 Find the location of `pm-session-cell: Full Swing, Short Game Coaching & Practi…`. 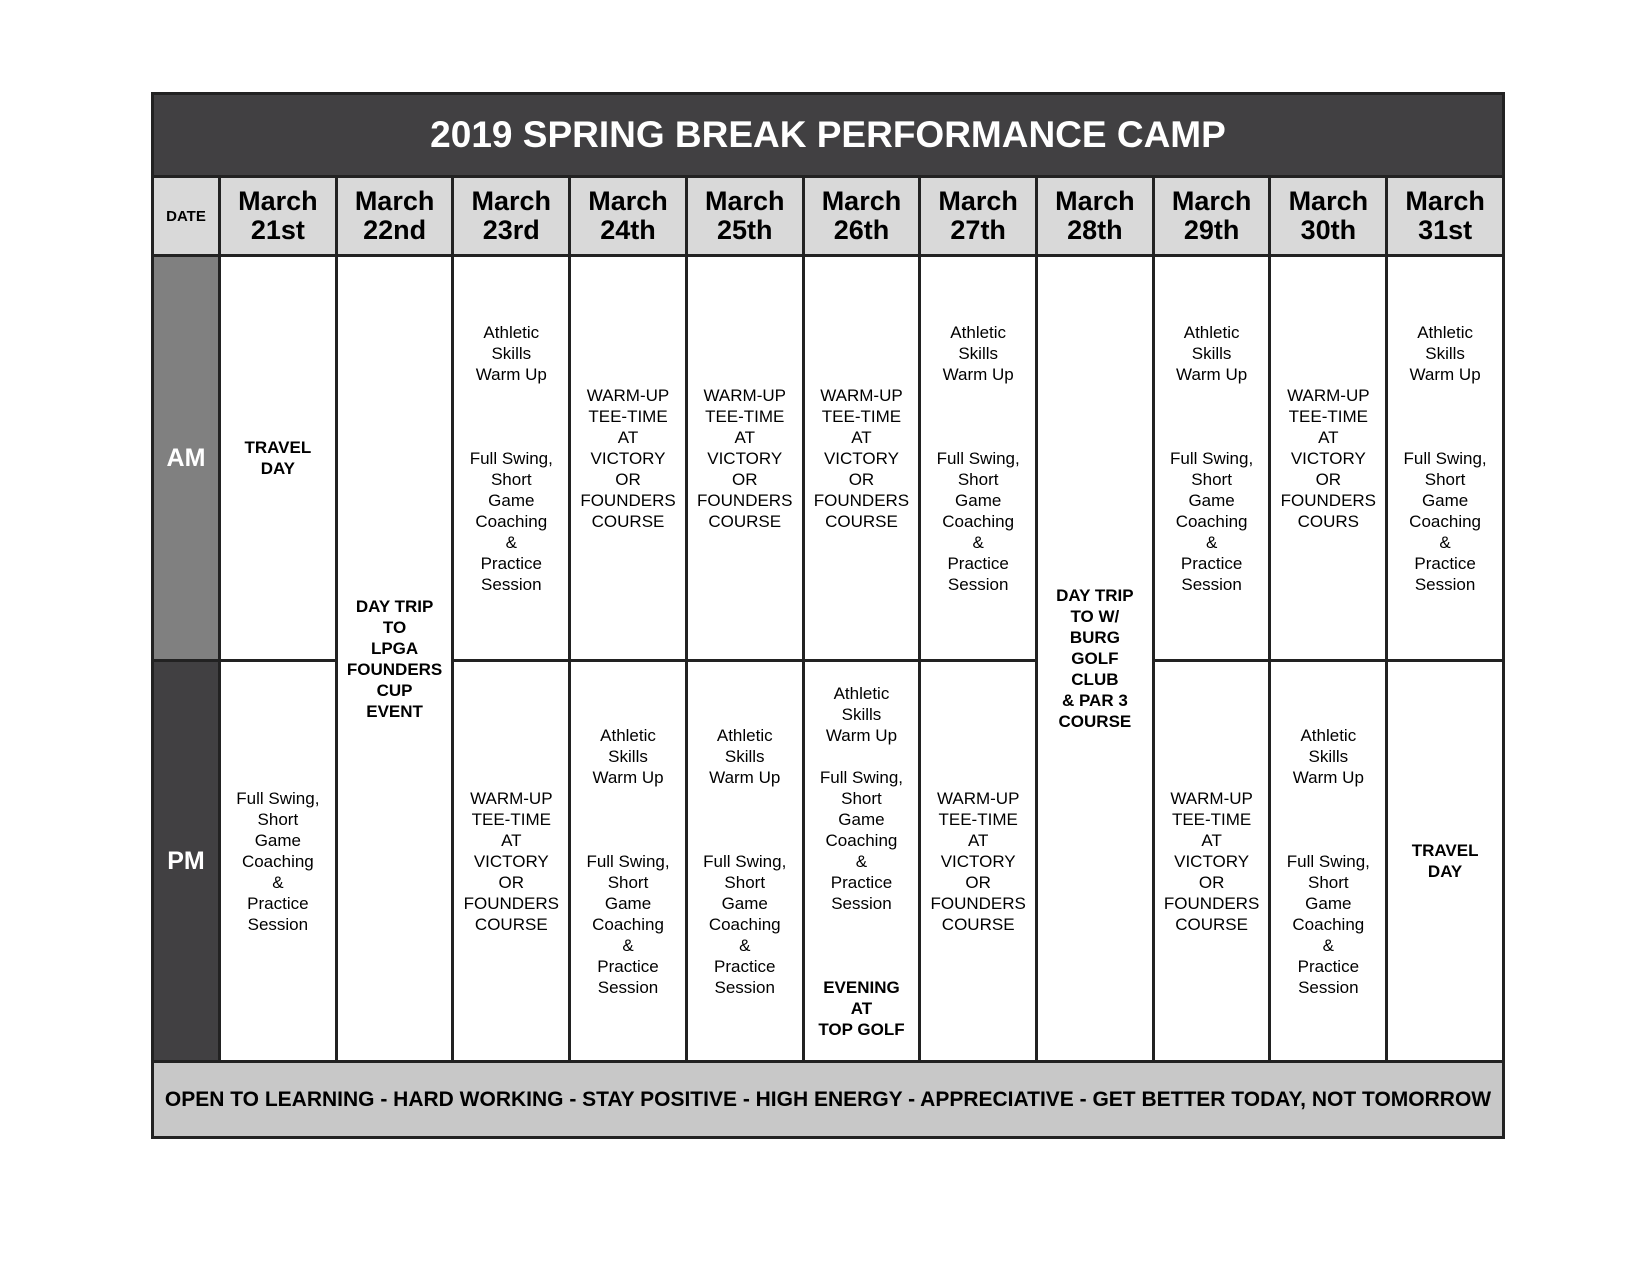

pm-session-cell: Full Swing, Short Game Coaching & Practi… is located at coordinates (278, 861).